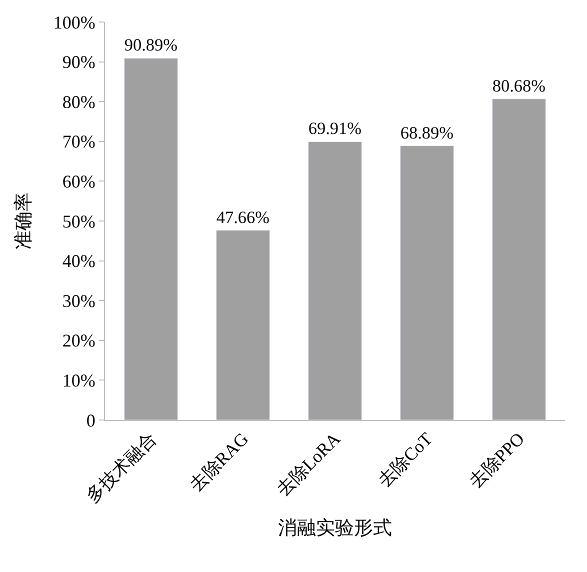 The image size is (587, 572). I want to click on y-tick-label: 90%, so click(79, 62).